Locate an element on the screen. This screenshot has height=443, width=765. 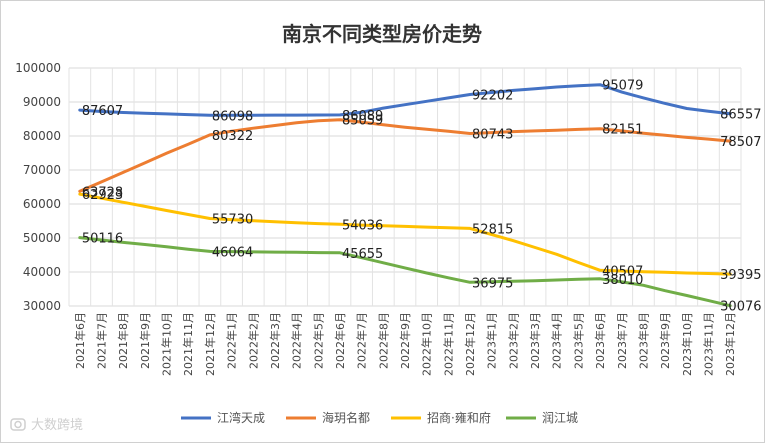
data-label: 30076 is located at coordinates (740, 307).